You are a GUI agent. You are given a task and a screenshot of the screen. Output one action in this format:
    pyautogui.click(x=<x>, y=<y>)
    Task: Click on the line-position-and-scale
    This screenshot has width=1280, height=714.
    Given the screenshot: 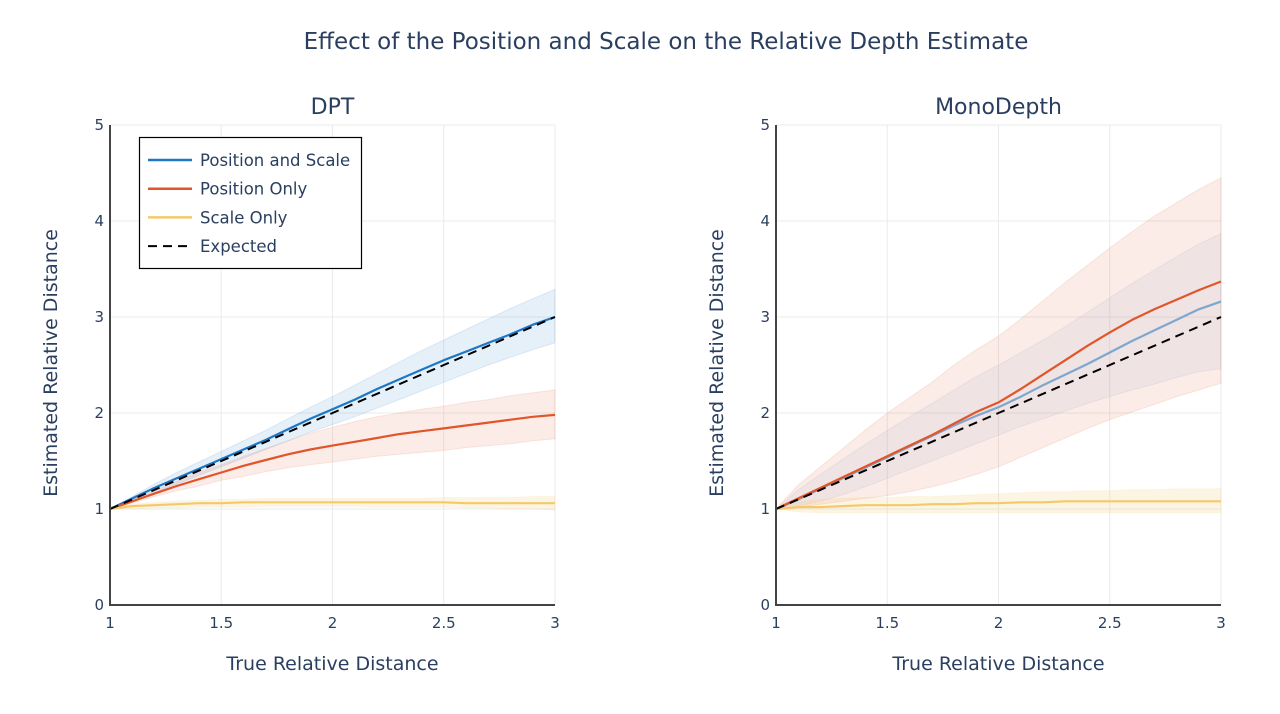 What is the action you would take?
    pyautogui.click(x=332, y=412)
    